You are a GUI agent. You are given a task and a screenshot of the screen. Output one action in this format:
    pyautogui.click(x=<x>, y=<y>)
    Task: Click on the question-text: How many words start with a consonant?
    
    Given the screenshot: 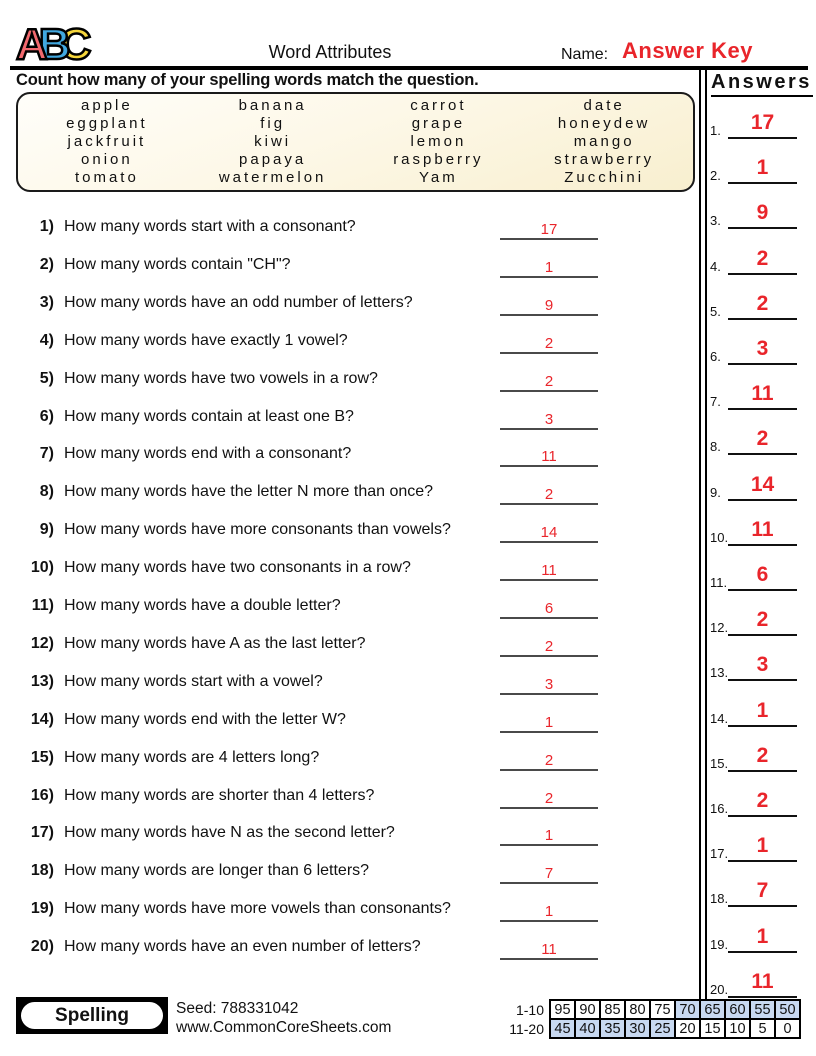 What is the action you would take?
    pyautogui.click(x=210, y=226)
    